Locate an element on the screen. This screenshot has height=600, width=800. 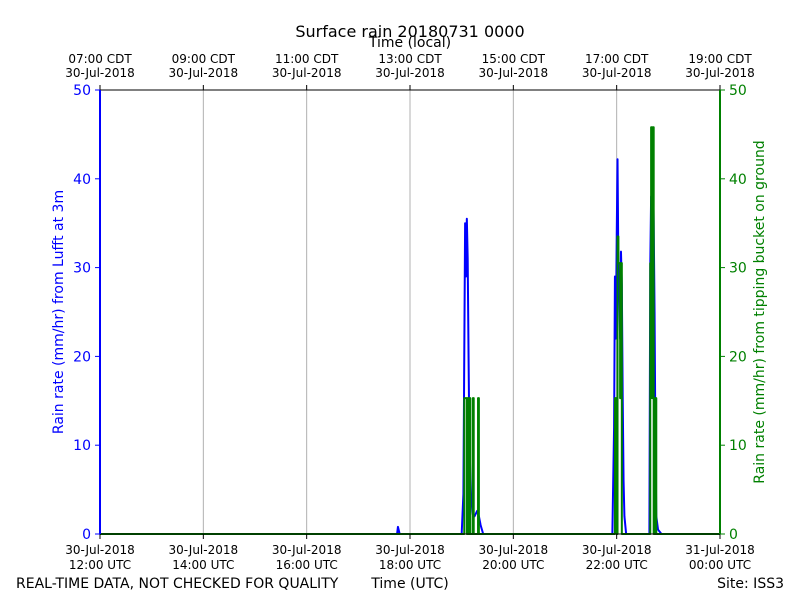
left-y-tick-label: 20 is located at coordinates (82, 357).